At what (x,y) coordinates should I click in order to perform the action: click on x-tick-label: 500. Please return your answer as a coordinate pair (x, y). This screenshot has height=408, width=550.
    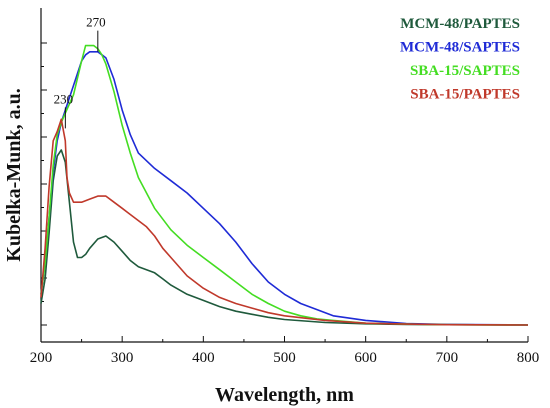
    Looking at the image, I should click on (284, 358).